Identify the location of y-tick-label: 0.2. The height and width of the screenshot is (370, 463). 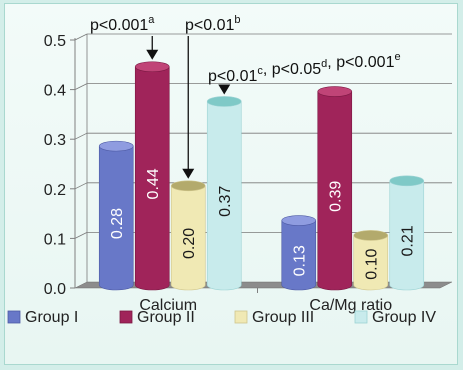
(55, 190).